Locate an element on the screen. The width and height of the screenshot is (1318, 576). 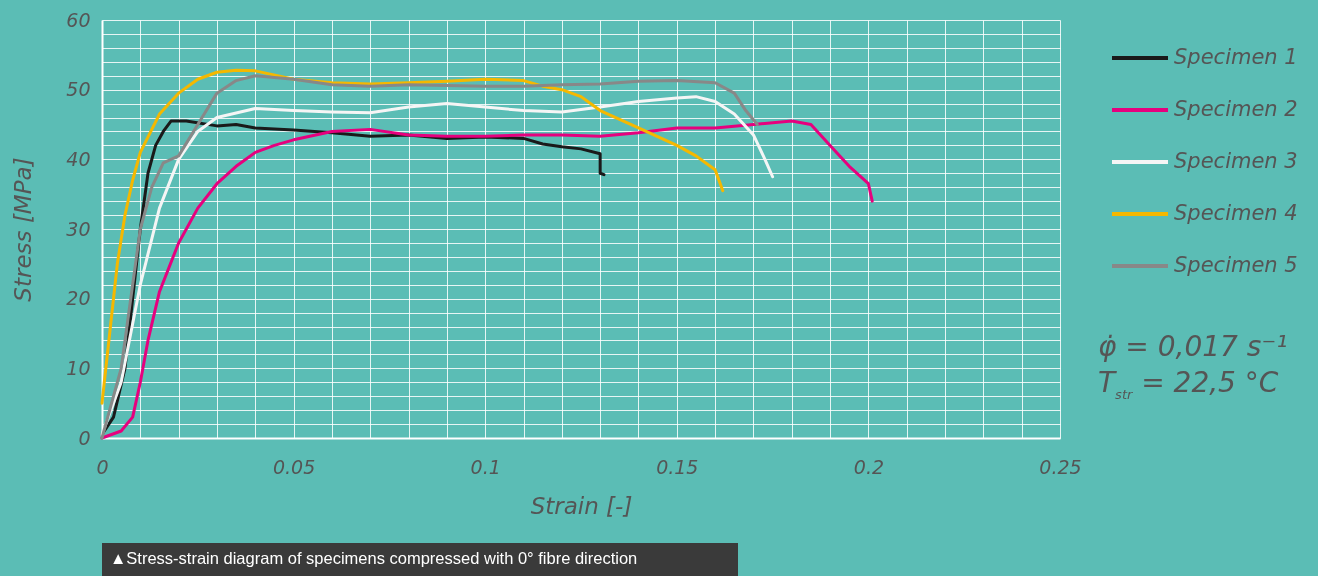
y-tick-label: 30 is located at coordinates (78, 228).